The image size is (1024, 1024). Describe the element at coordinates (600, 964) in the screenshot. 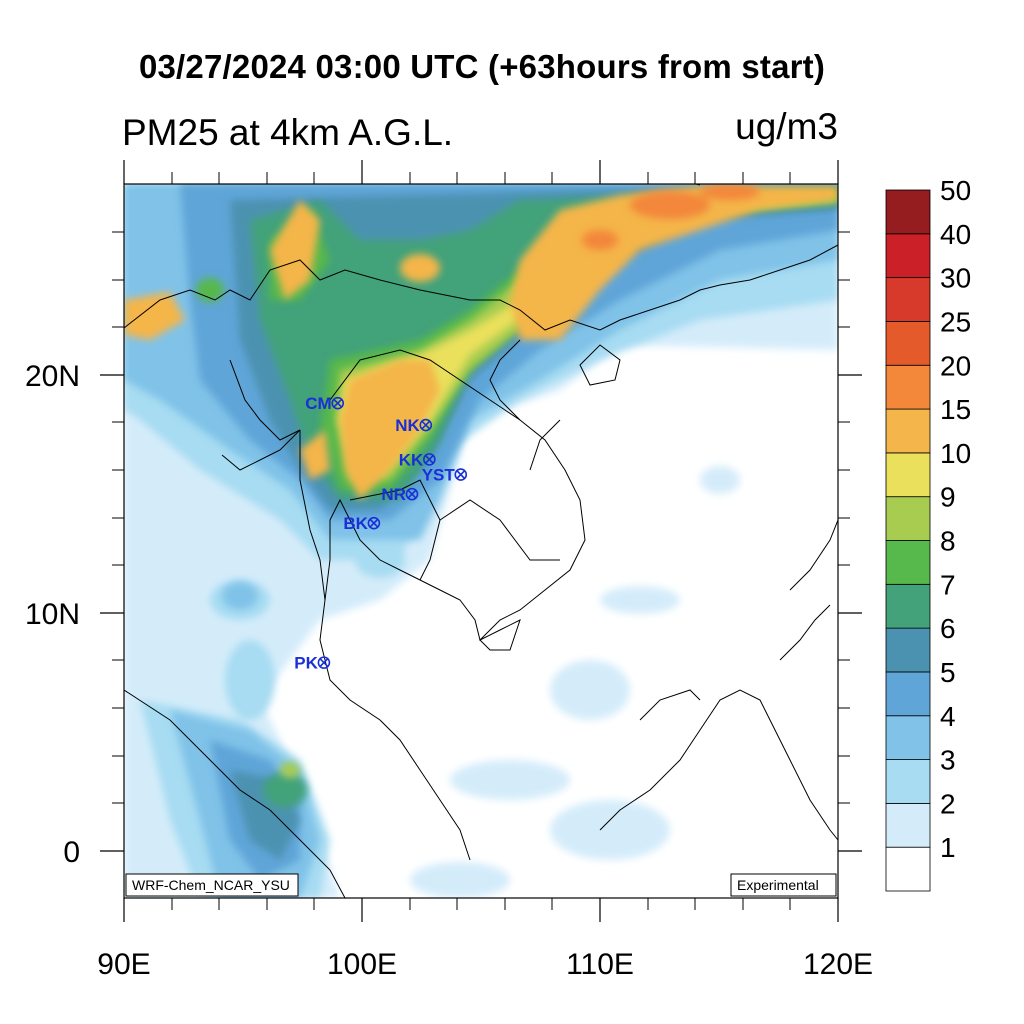

I see `x-tick-label: 110E` at that location.